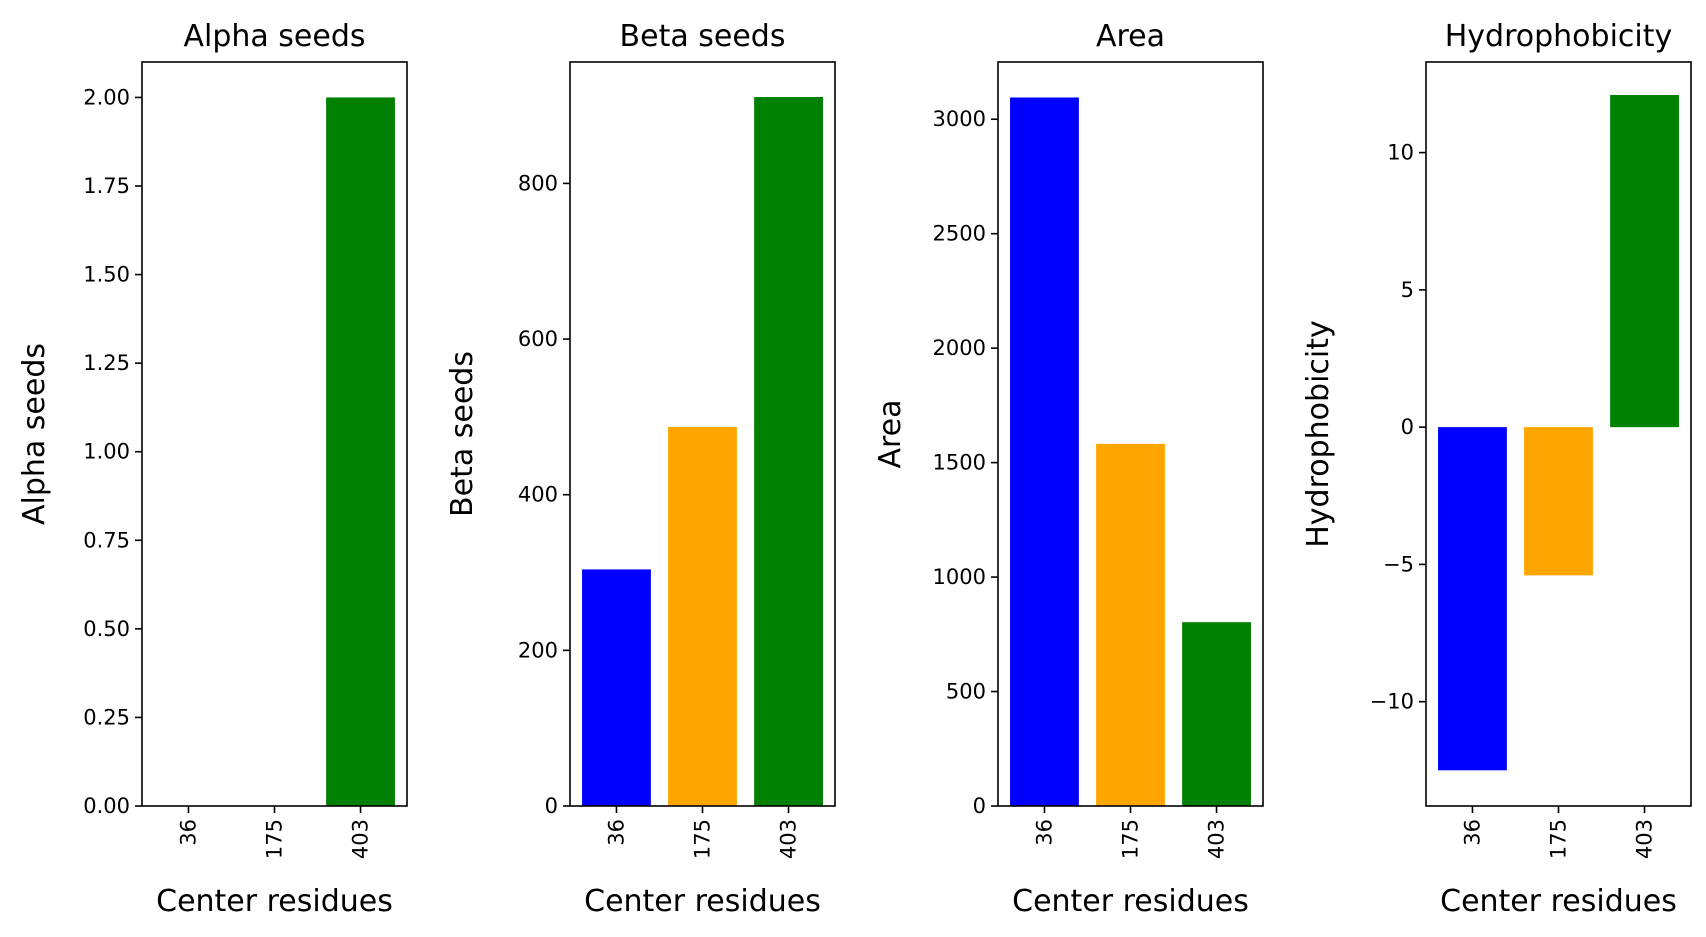 Image resolution: width=1706 pixels, height=937 pixels. Describe the element at coordinates (1407, 290) in the screenshot. I see `y-tick-label: 5` at that location.